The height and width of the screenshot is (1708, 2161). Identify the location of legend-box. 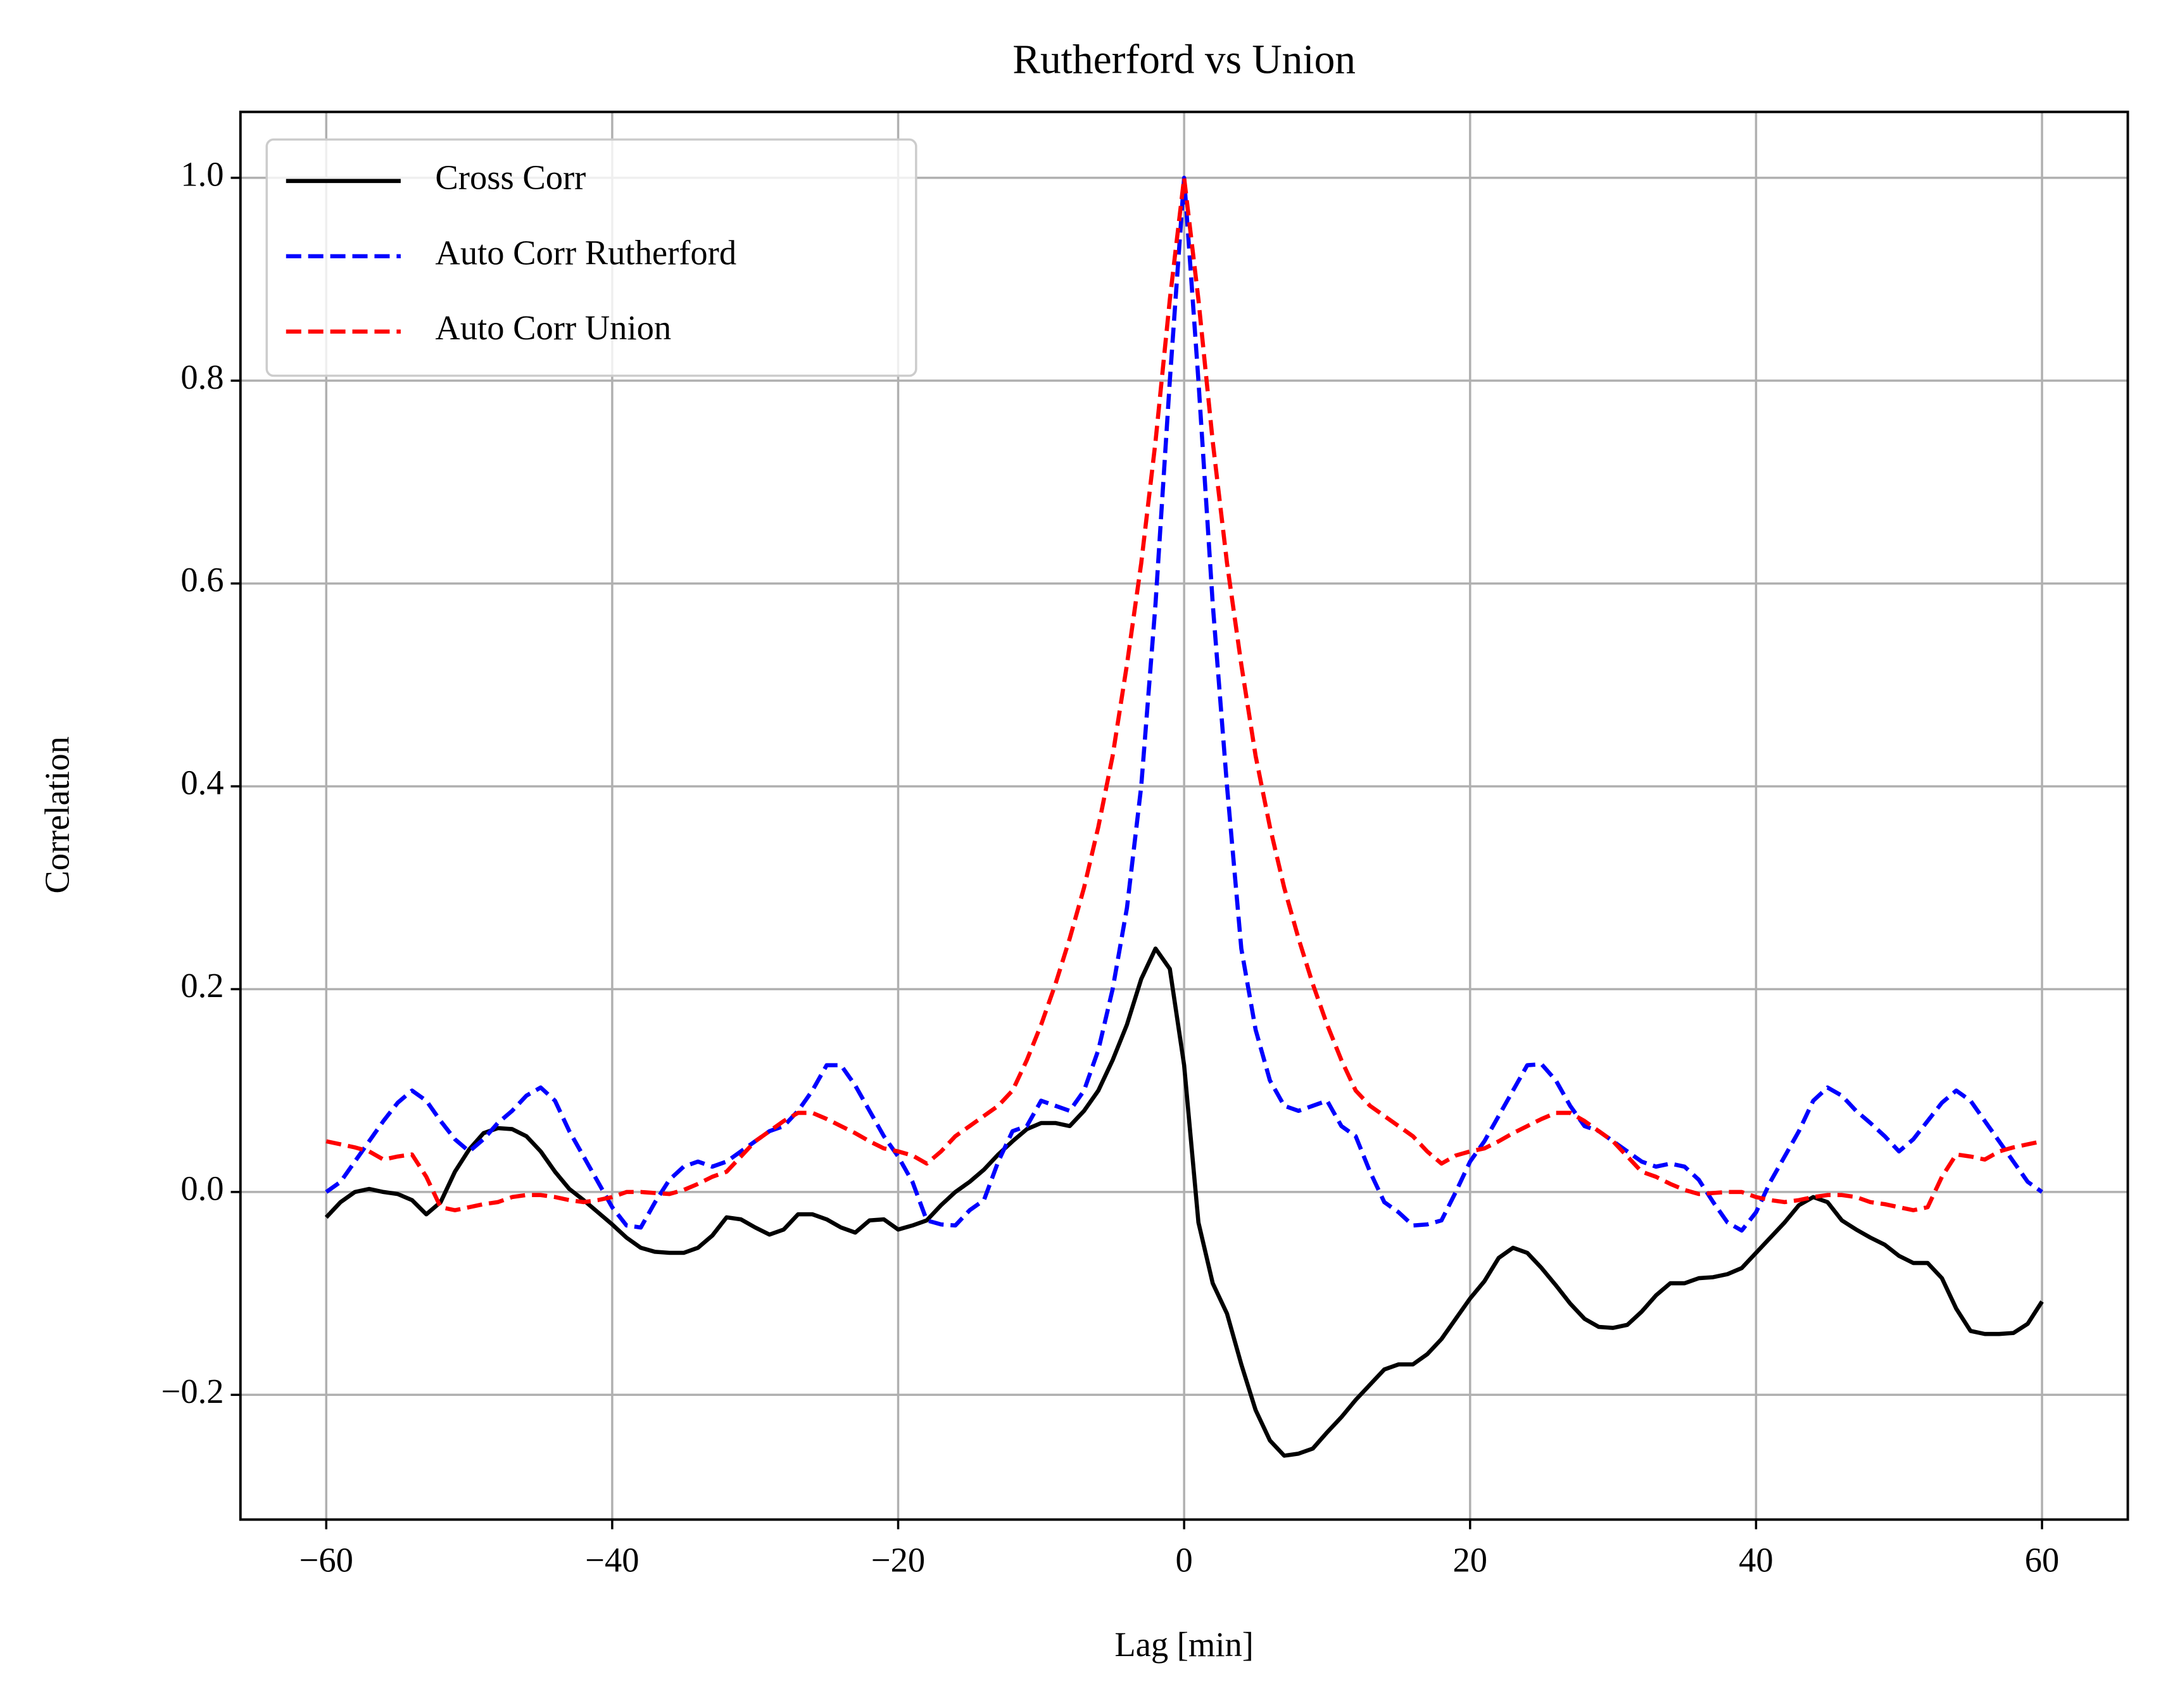
(591, 257).